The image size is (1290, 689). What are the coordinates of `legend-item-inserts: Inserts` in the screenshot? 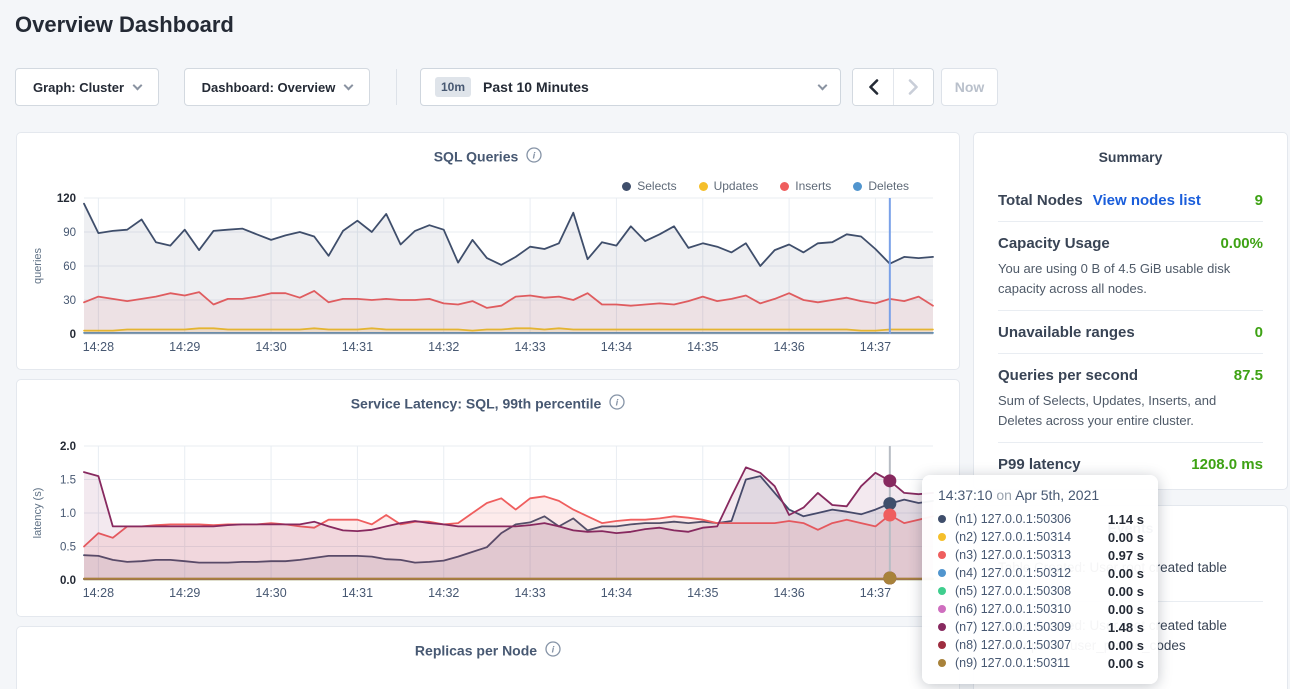 It's located at (805, 186).